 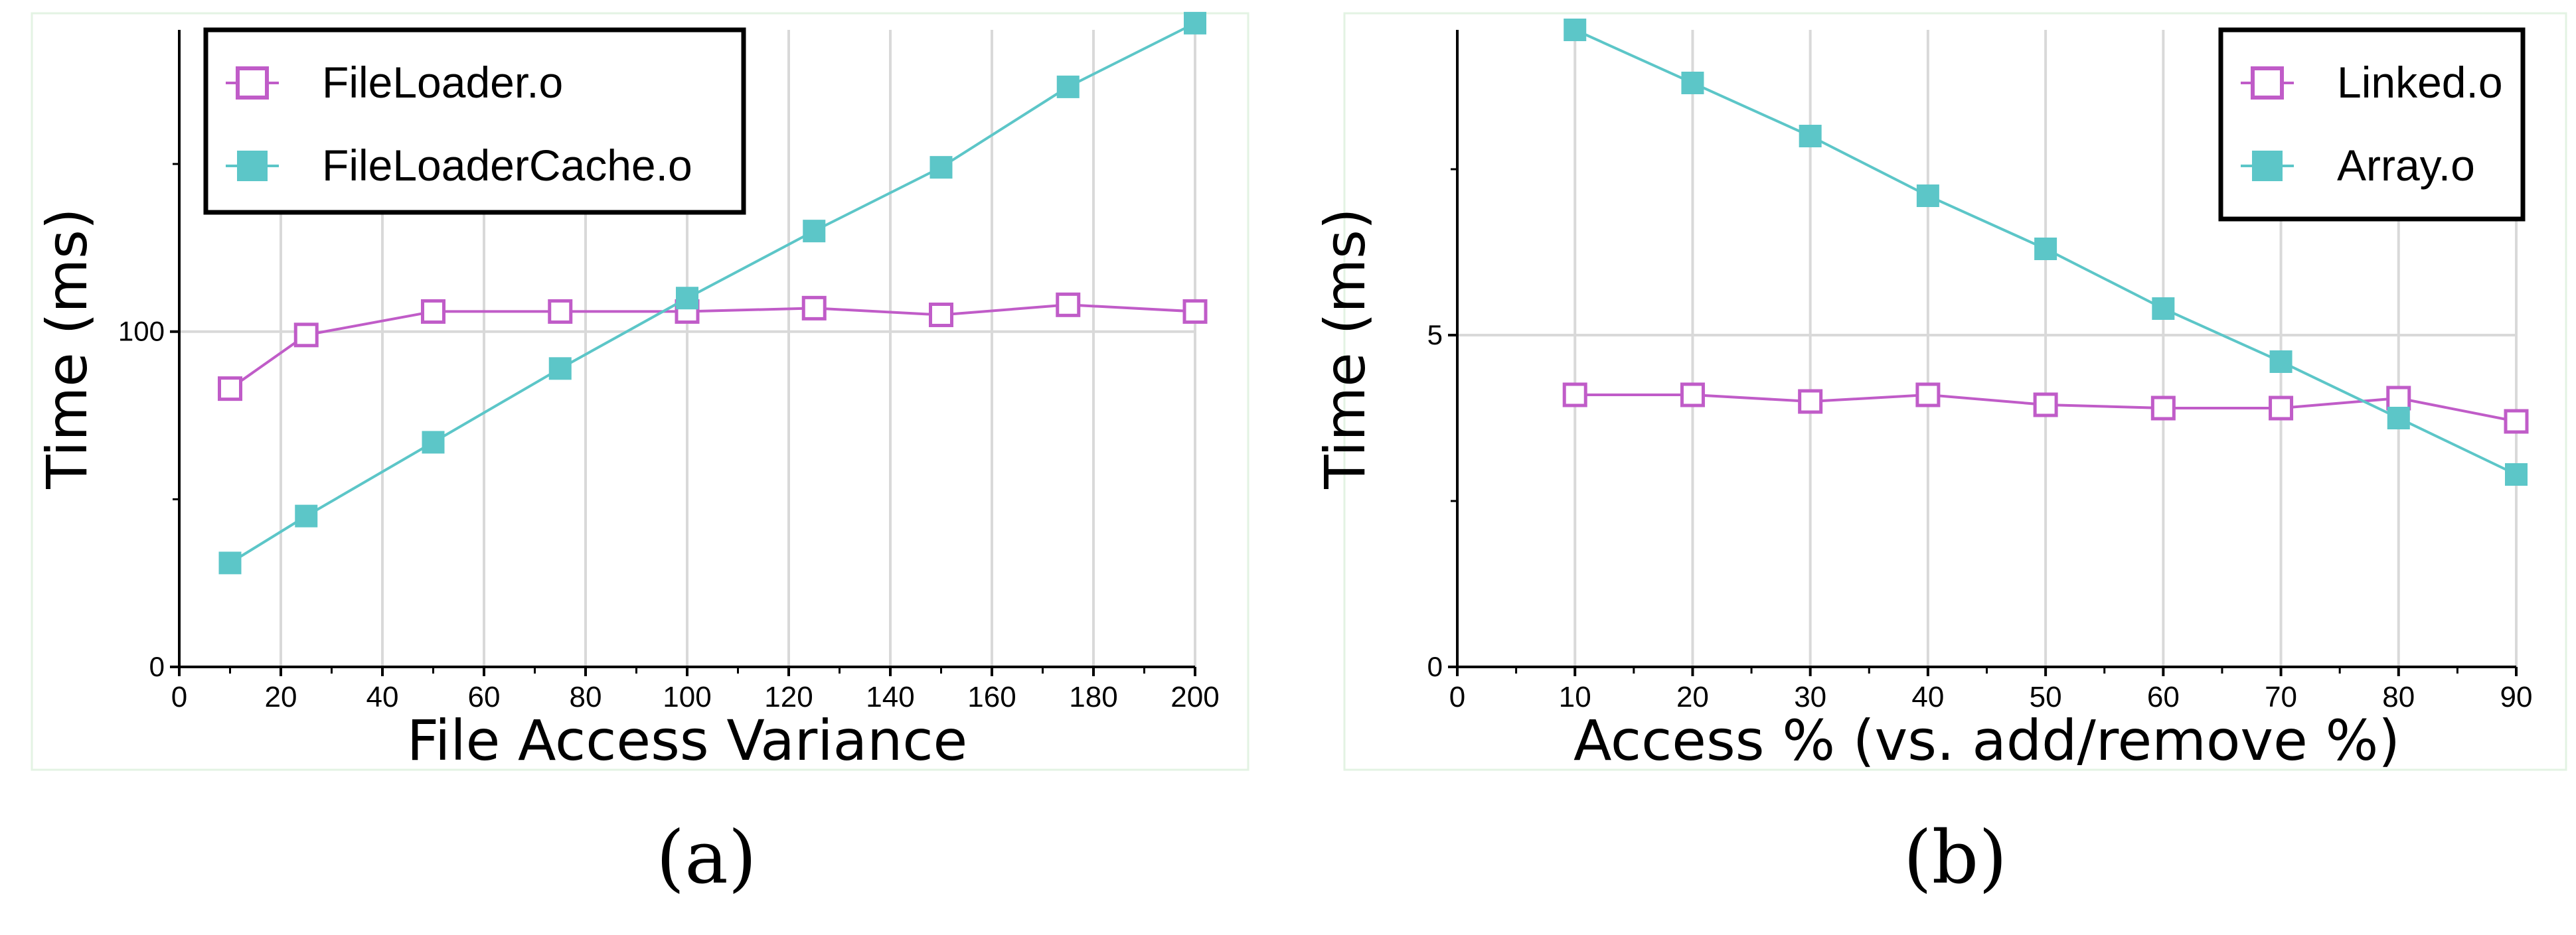 What do you see at coordinates (179, 697) in the screenshot?
I see `panel-a-x-tick-label: 0` at bounding box center [179, 697].